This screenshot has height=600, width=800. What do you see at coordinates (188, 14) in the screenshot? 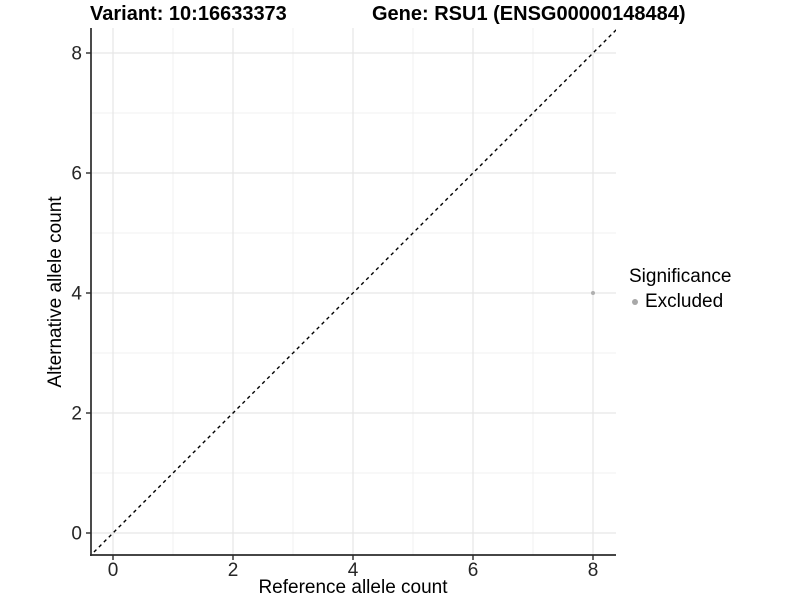
I see `variant-title: Variant: 10:16633373` at bounding box center [188, 14].